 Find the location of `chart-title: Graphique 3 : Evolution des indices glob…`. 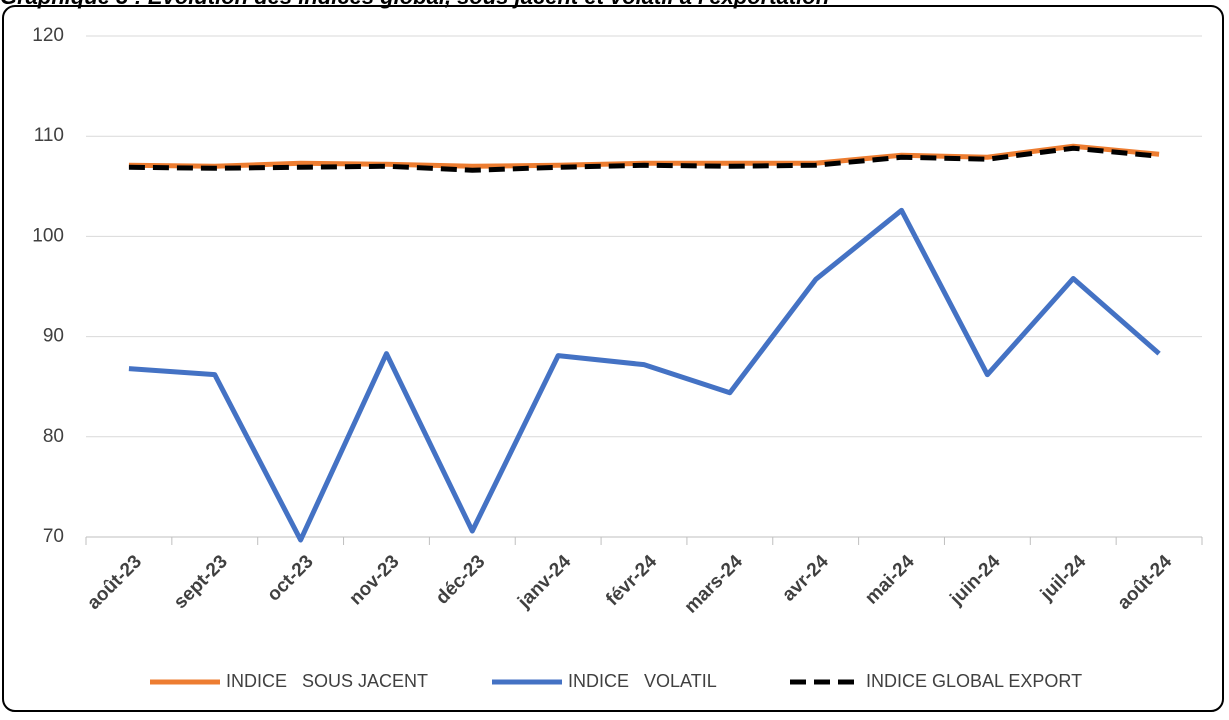

chart-title: Graphique 3 : Evolution des indices glob… is located at coordinates (414, 4).